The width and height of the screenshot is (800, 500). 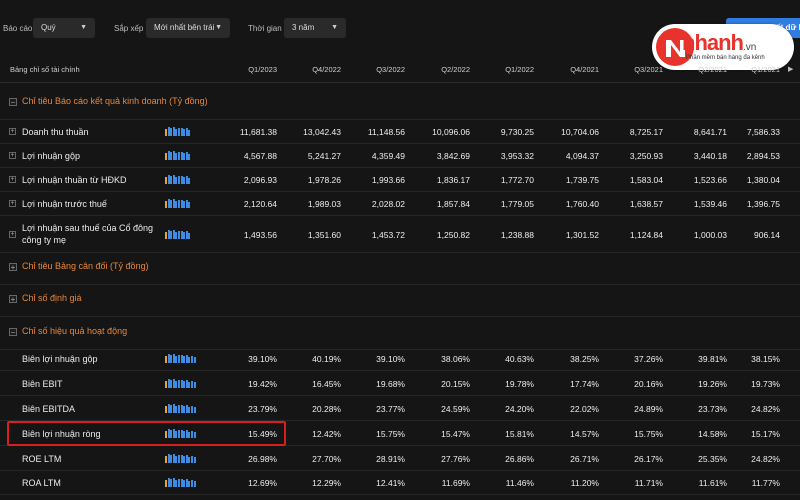 What do you see at coordinates (763, 204) in the screenshot?
I see `table-cell-value: 1,396.75` at bounding box center [763, 204].